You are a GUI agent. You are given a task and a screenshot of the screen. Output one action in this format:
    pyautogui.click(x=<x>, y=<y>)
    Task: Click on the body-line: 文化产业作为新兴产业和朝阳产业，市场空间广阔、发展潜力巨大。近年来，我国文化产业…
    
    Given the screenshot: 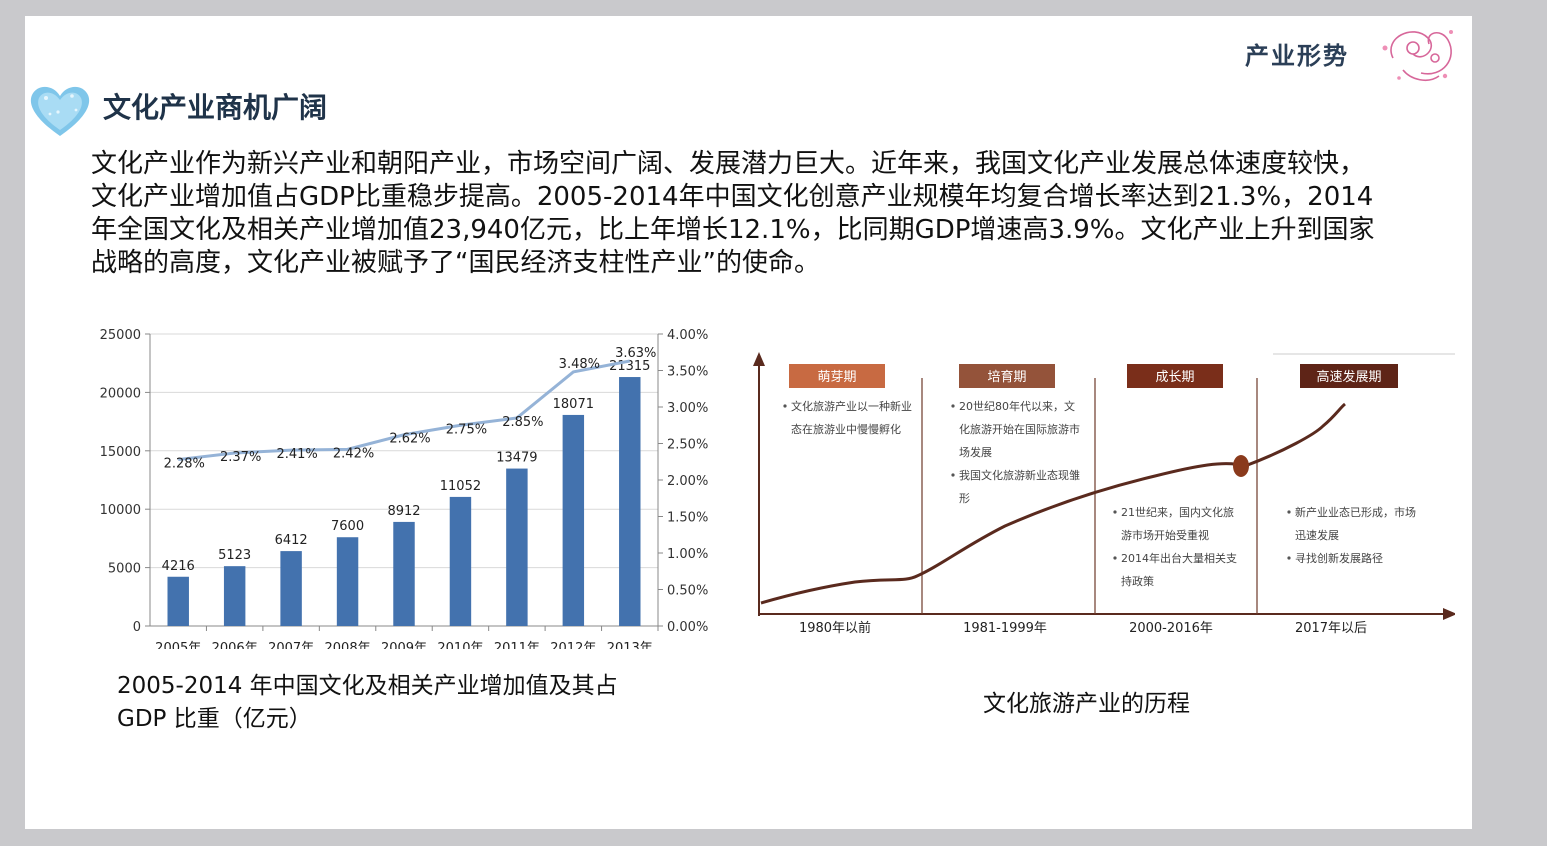 What is the action you would take?
    pyautogui.click(x=728, y=164)
    